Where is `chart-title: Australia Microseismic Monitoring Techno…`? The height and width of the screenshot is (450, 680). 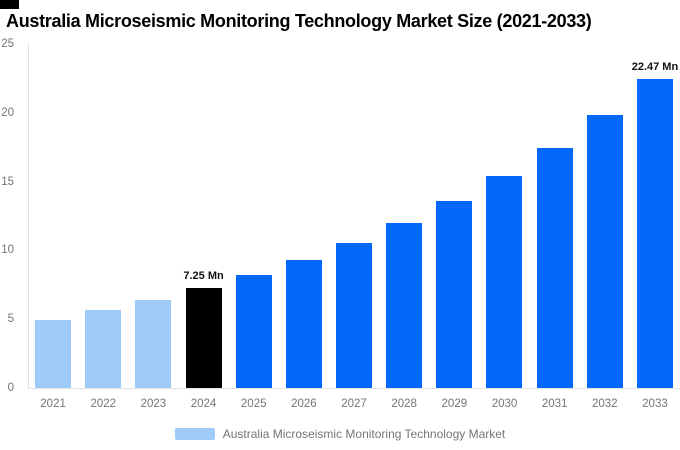
chart-title: Australia Microseismic Monitoring Techno… is located at coordinates (299, 21).